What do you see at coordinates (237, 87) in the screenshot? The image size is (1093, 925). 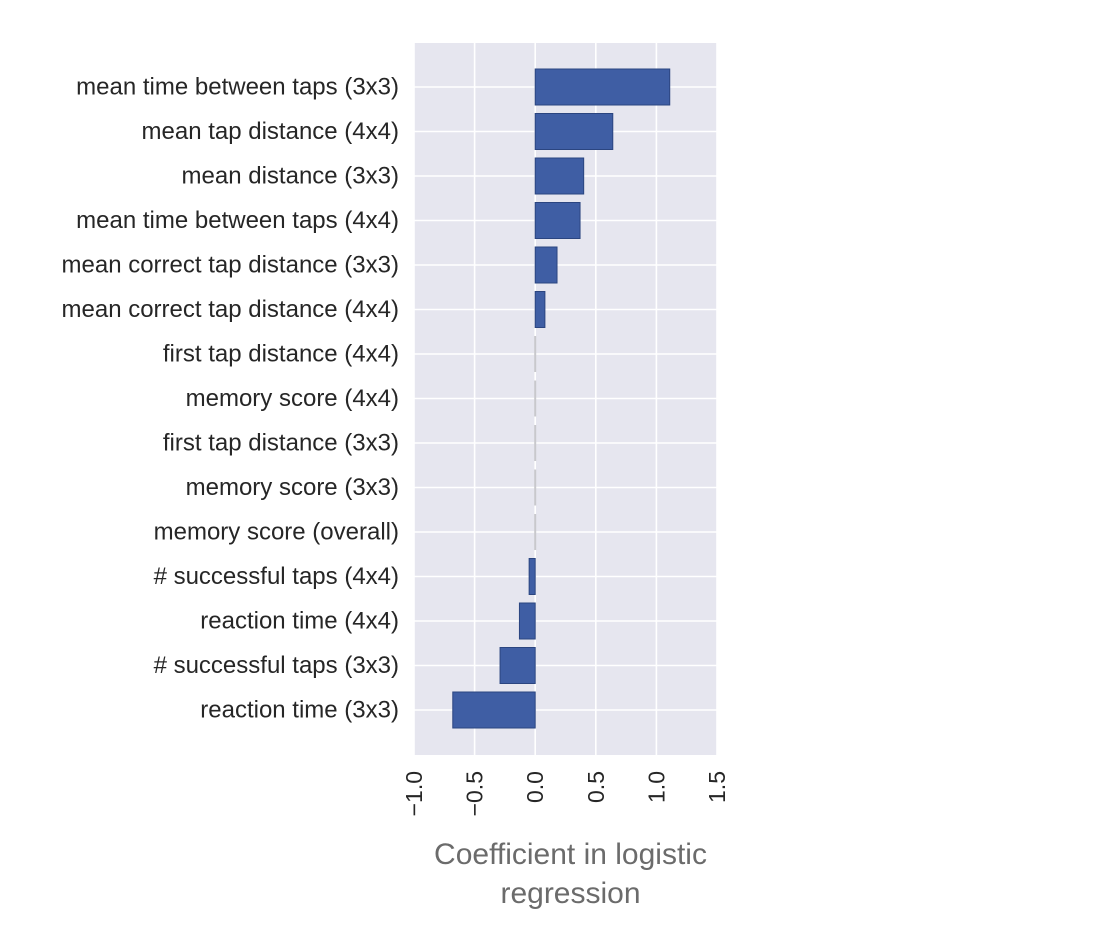 I see `category-label: mean time between taps (3x3)` at bounding box center [237, 87].